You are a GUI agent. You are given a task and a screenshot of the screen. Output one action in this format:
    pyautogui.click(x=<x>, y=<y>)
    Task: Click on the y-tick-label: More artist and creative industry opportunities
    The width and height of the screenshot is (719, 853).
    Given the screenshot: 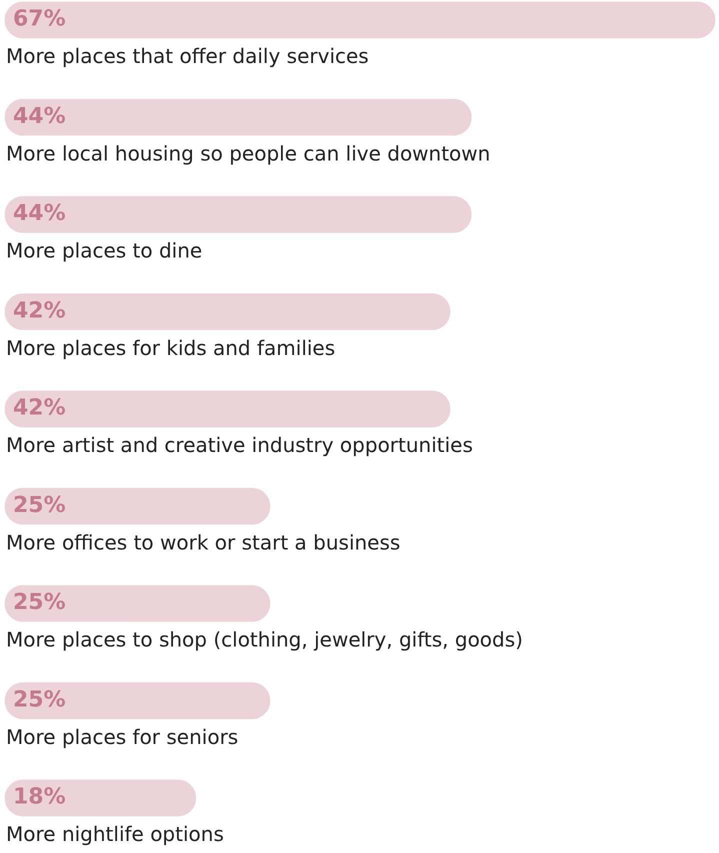 What is the action you would take?
    pyautogui.click(x=239, y=445)
    